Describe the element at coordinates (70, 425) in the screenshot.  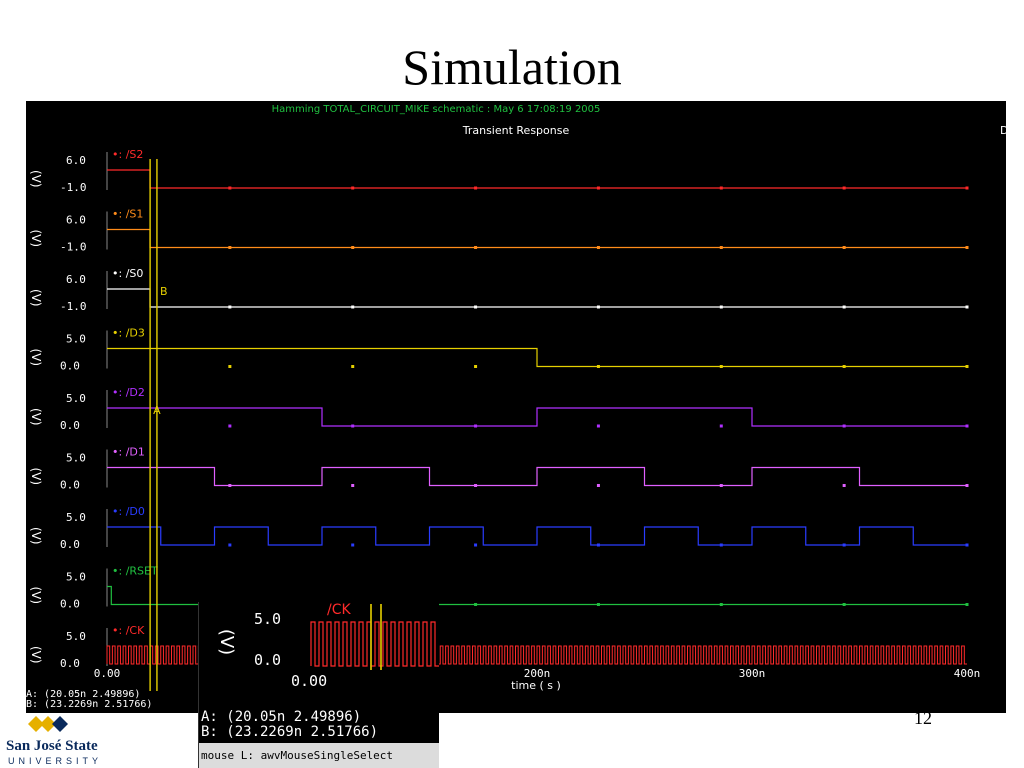
I see `ytick-bottom-d2: 0.0` at that location.